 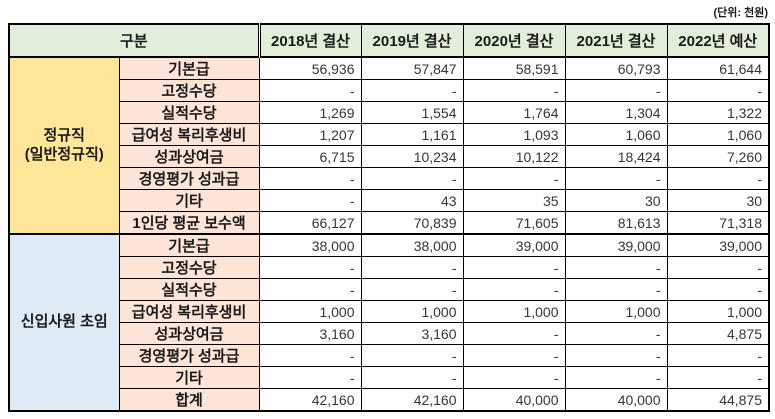 What do you see at coordinates (310, 134) in the screenshot?
I see `value-cell: 1,207` at bounding box center [310, 134].